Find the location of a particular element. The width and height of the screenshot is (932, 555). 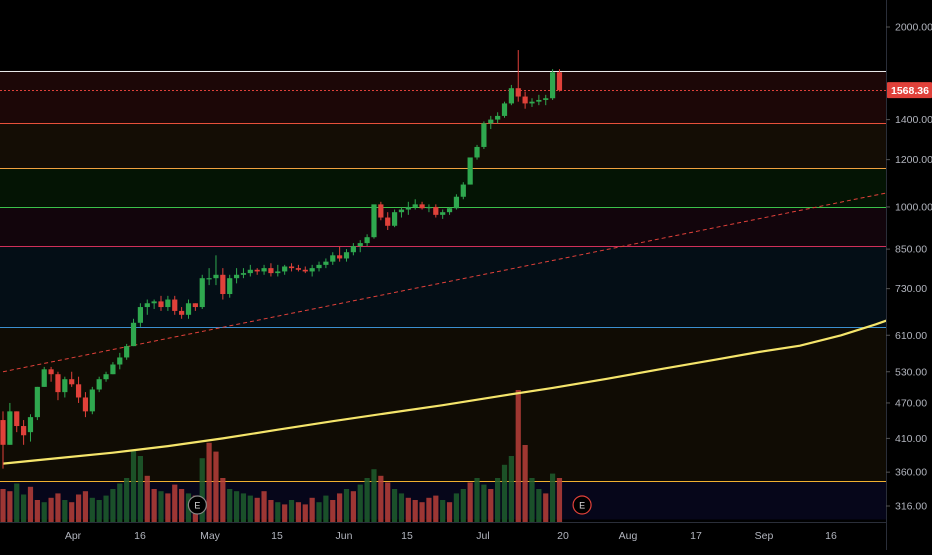

price-tick-label: 530.00 is located at coordinates (911, 372).